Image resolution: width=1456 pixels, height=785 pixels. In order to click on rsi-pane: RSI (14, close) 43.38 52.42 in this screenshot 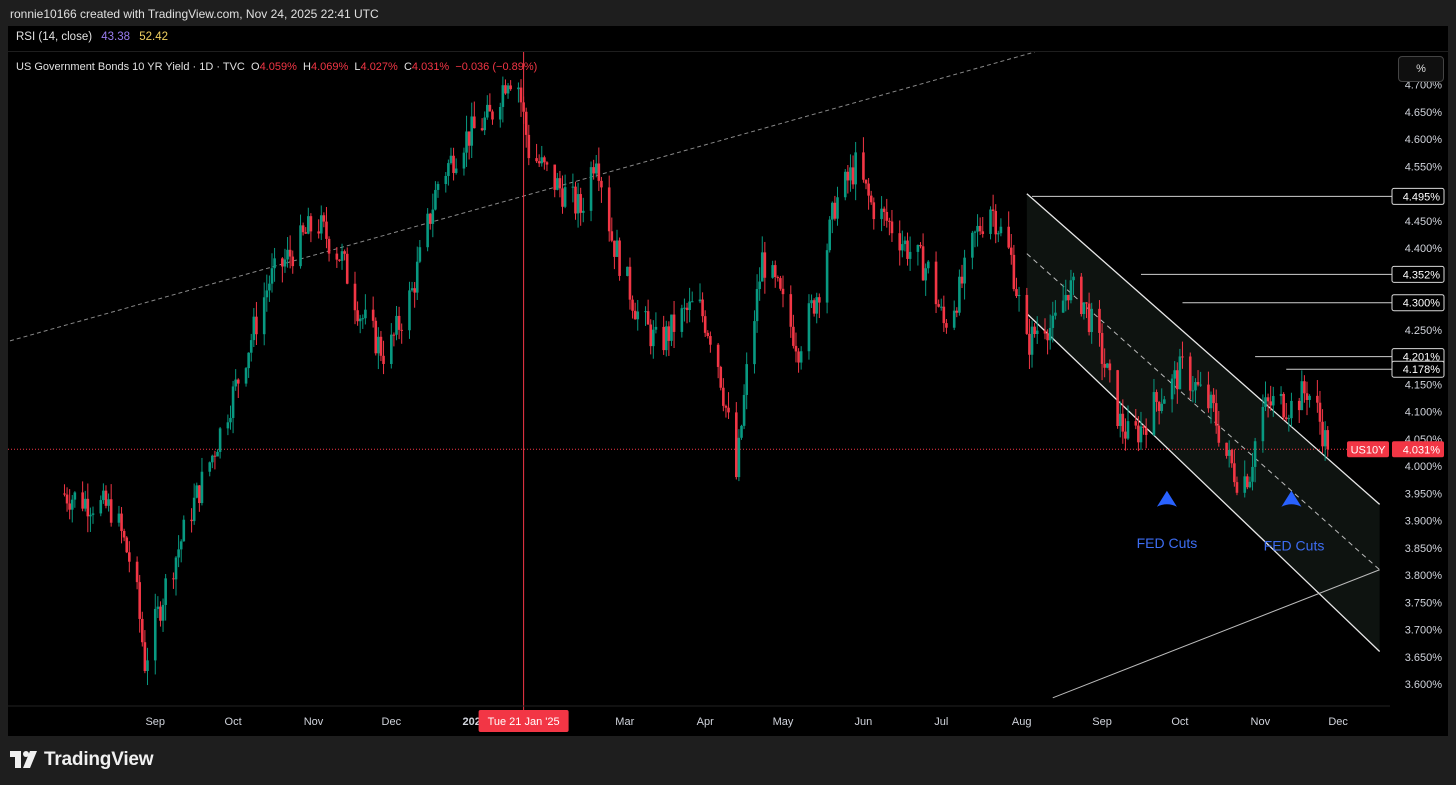, I will do `click(728, 38)`.